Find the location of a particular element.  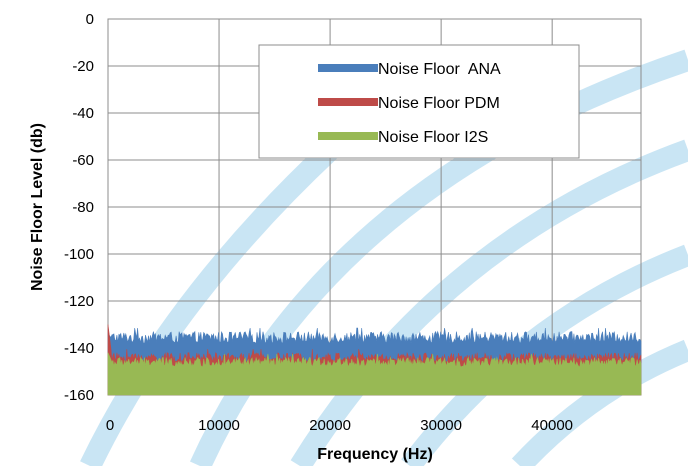

y-tick-label: -140 is located at coordinates (79, 348).